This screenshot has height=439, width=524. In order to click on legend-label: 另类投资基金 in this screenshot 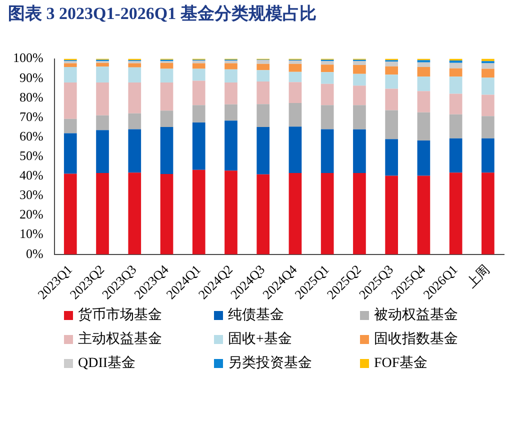, I will do `click(270, 363)`.